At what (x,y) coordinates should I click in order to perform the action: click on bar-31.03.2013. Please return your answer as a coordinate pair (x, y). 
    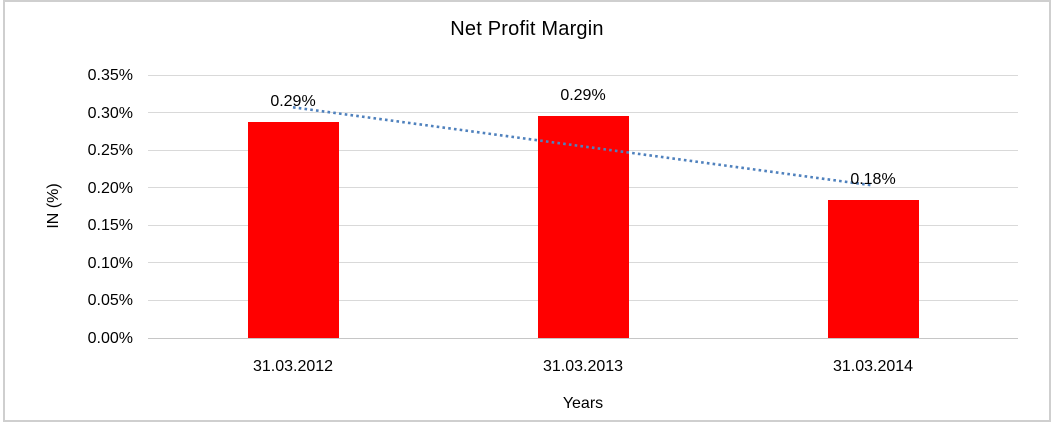
    Looking at the image, I should click on (583, 227).